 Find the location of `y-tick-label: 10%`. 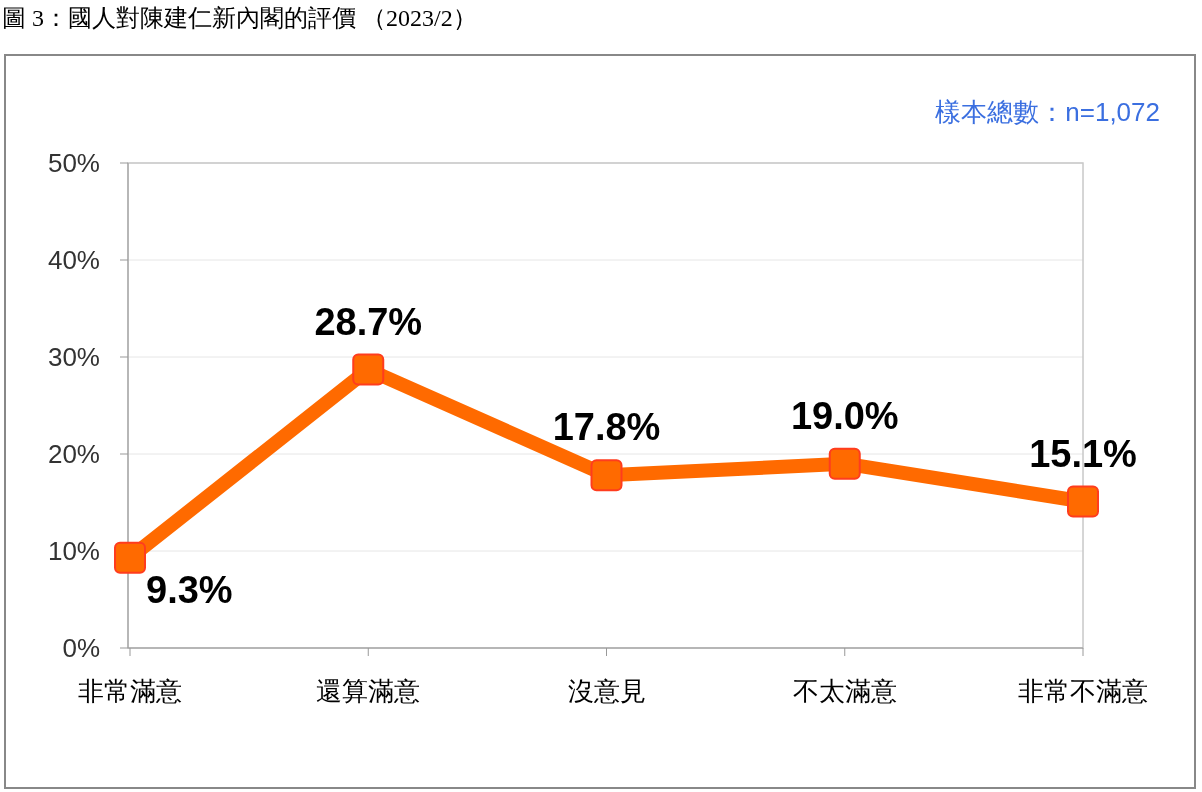

y-tick-label: 10% is located at coordinates (73, 551).